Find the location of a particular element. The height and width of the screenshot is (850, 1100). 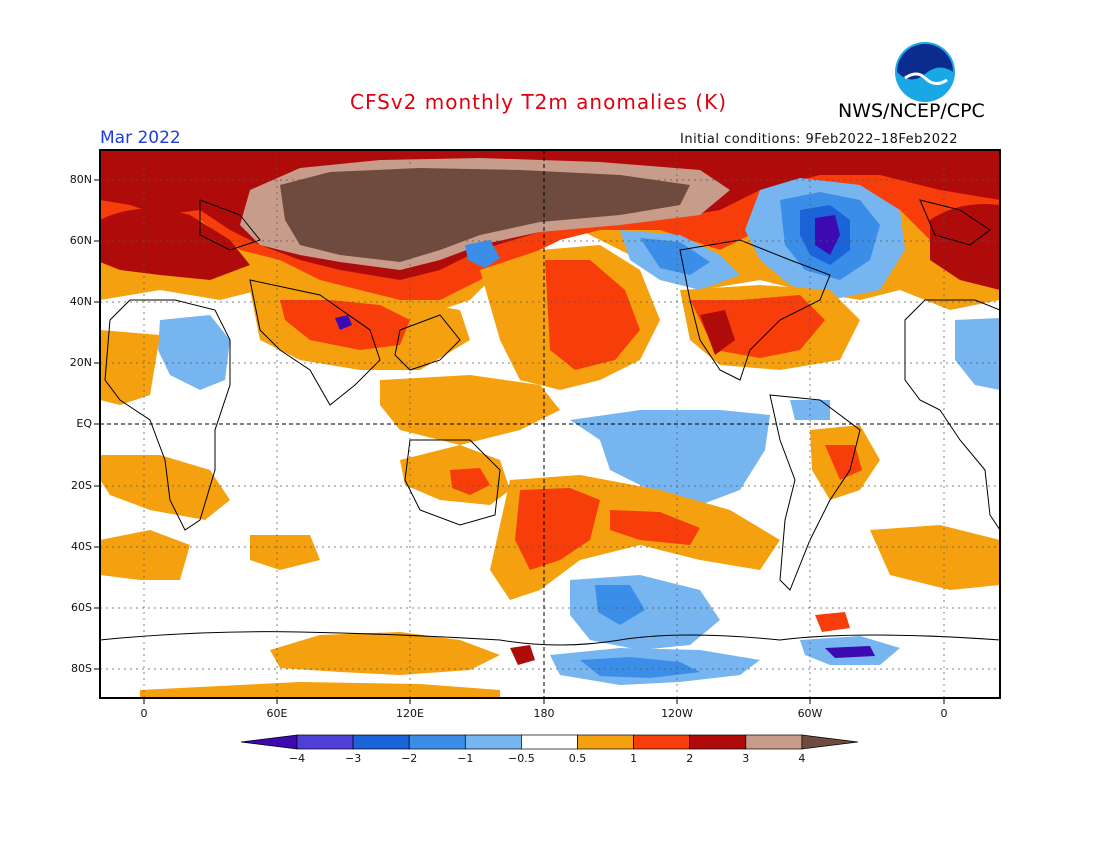

colorbar is located at coordinates (549, 742).